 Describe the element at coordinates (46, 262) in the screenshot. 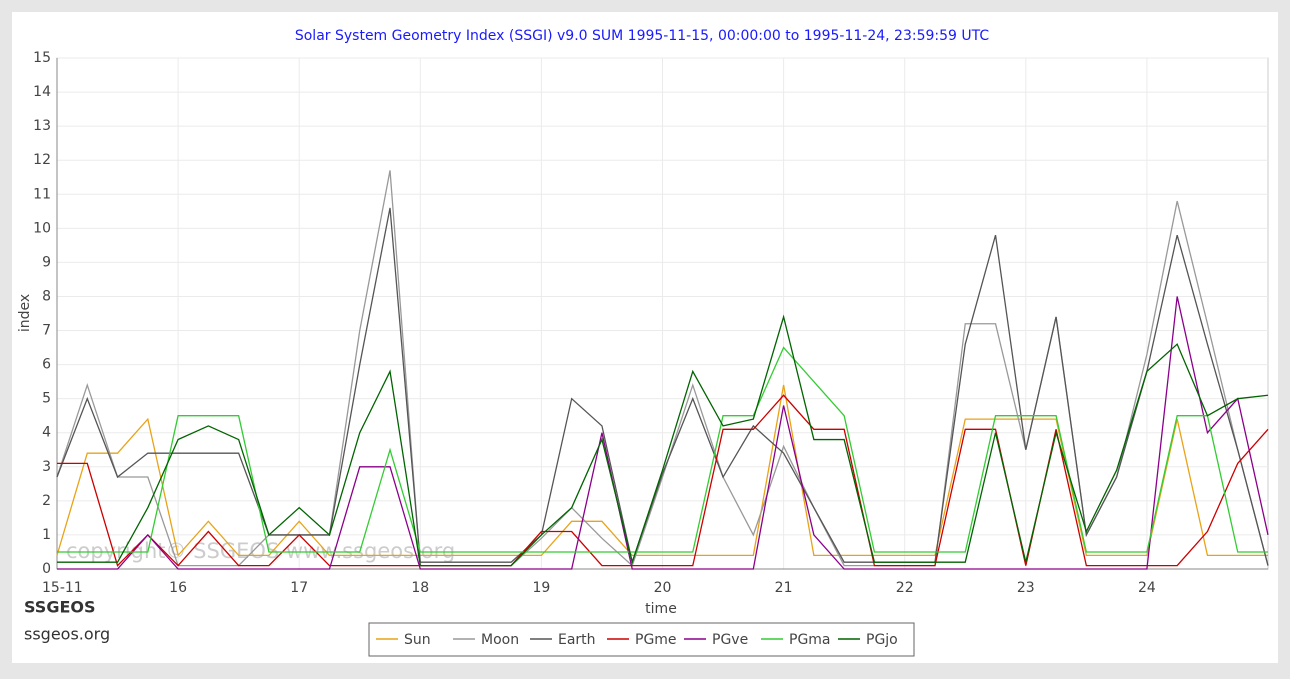

I see `y-tick-label: 9` at that location.